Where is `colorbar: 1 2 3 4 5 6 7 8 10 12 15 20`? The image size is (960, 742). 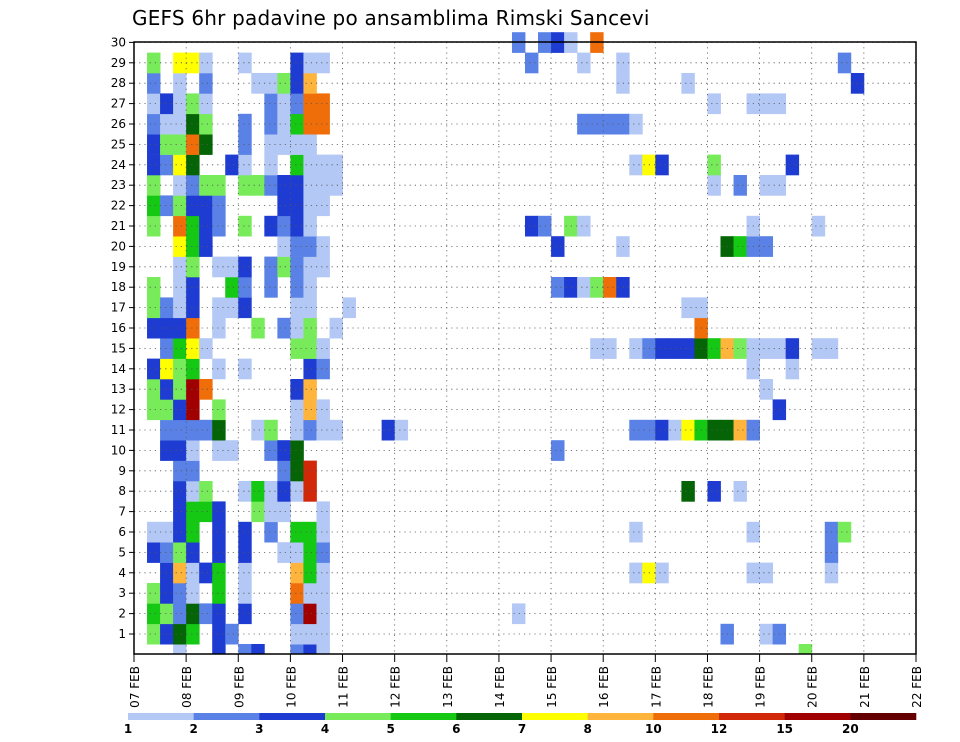
colorbar: 1 2 3 4 5 6 7 8 10 12 15 20 is located at coordinates (520, 724).